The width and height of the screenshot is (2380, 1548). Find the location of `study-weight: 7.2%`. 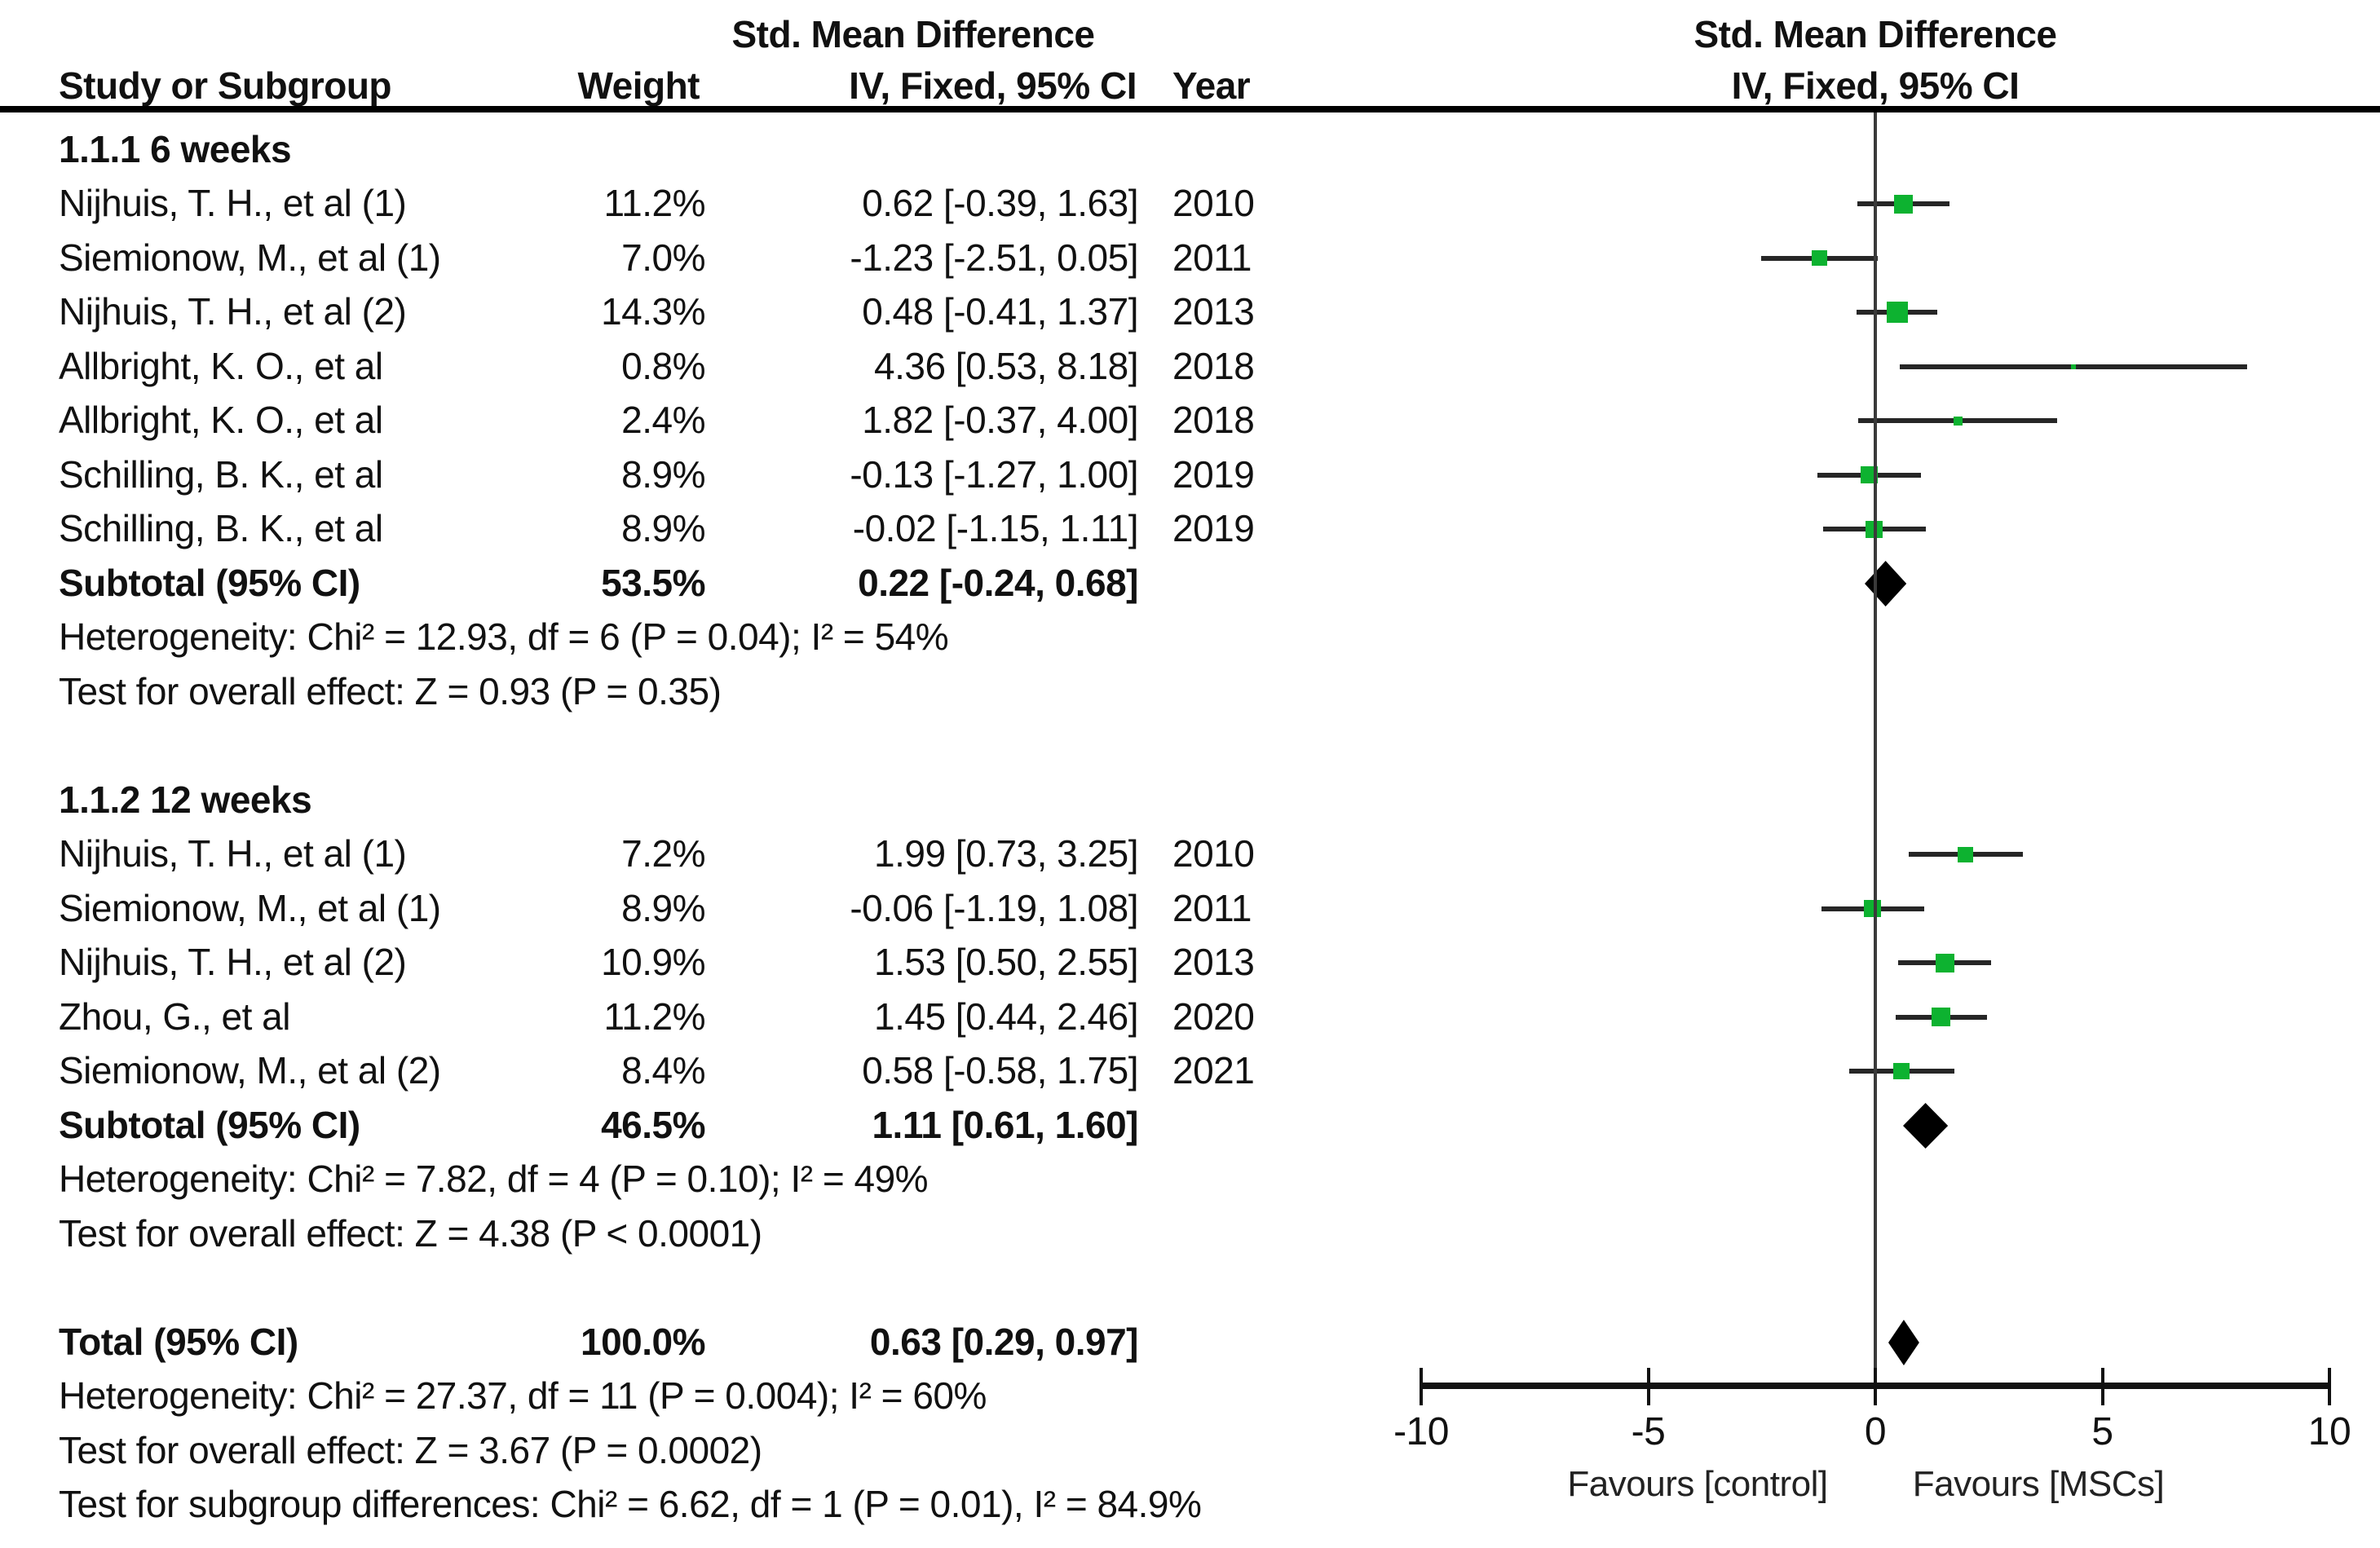

study-weight: 7.2% is located at coordinates (663, 853).